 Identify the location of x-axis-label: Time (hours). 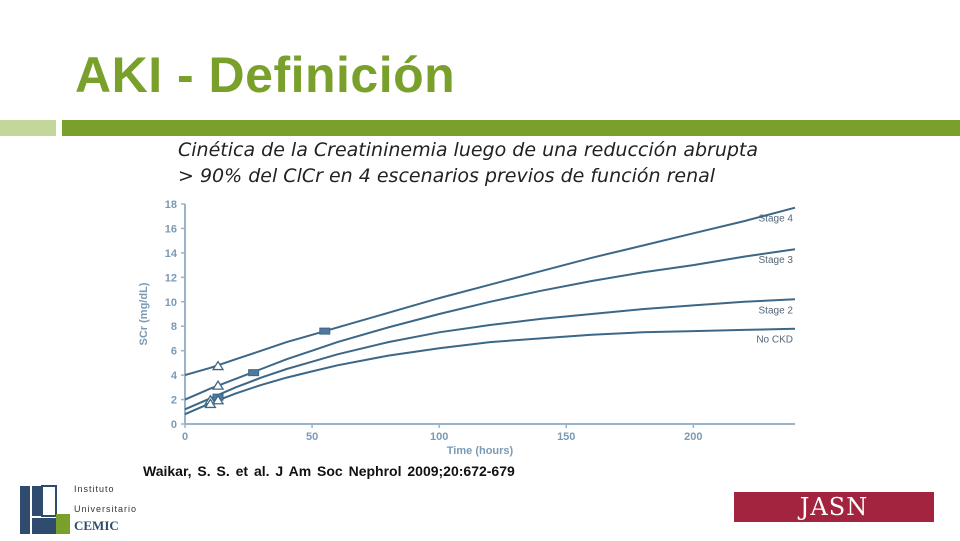
(480, 451).